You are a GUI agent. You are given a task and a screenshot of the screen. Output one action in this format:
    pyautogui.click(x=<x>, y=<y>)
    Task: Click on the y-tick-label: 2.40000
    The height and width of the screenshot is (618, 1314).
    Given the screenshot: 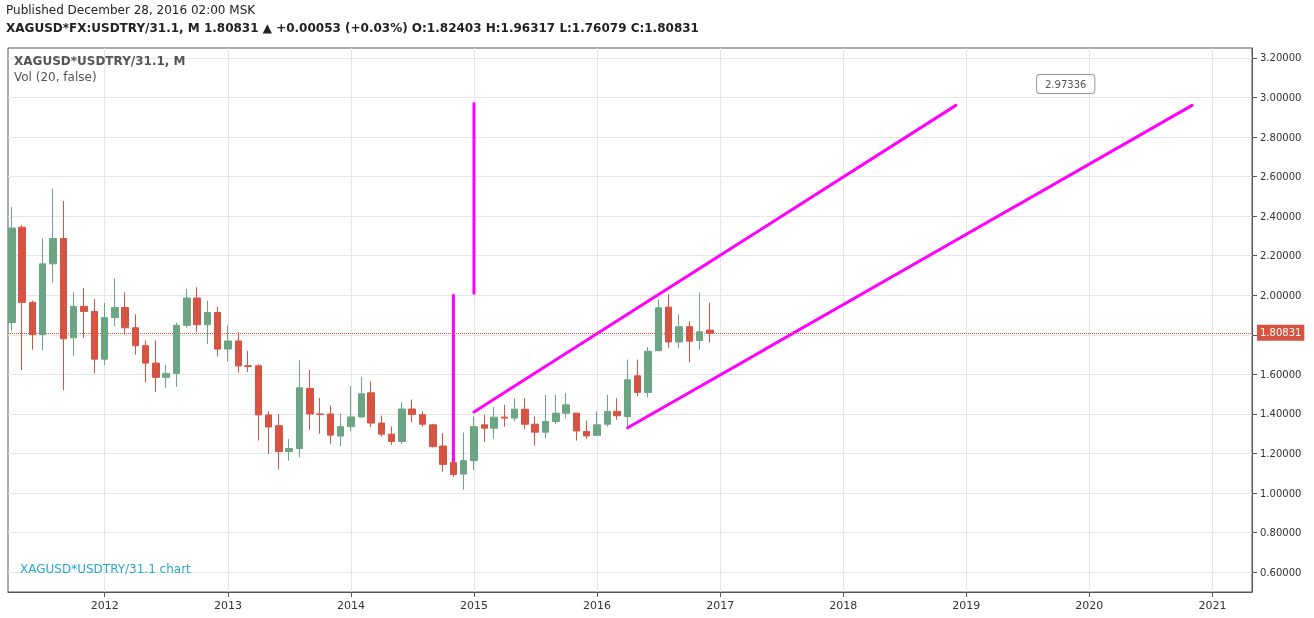 What is the action you would take?
    pyautogui.click(x=1281, y=216)
    